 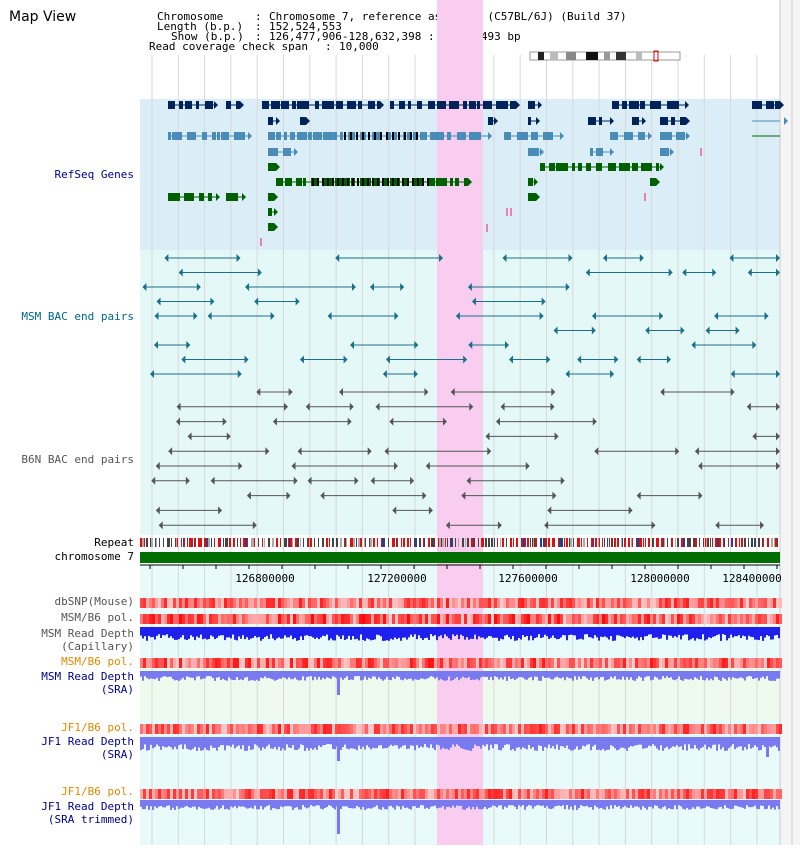 I want to click on track-label-repeat: Repeat, so click(x=114, y=542).